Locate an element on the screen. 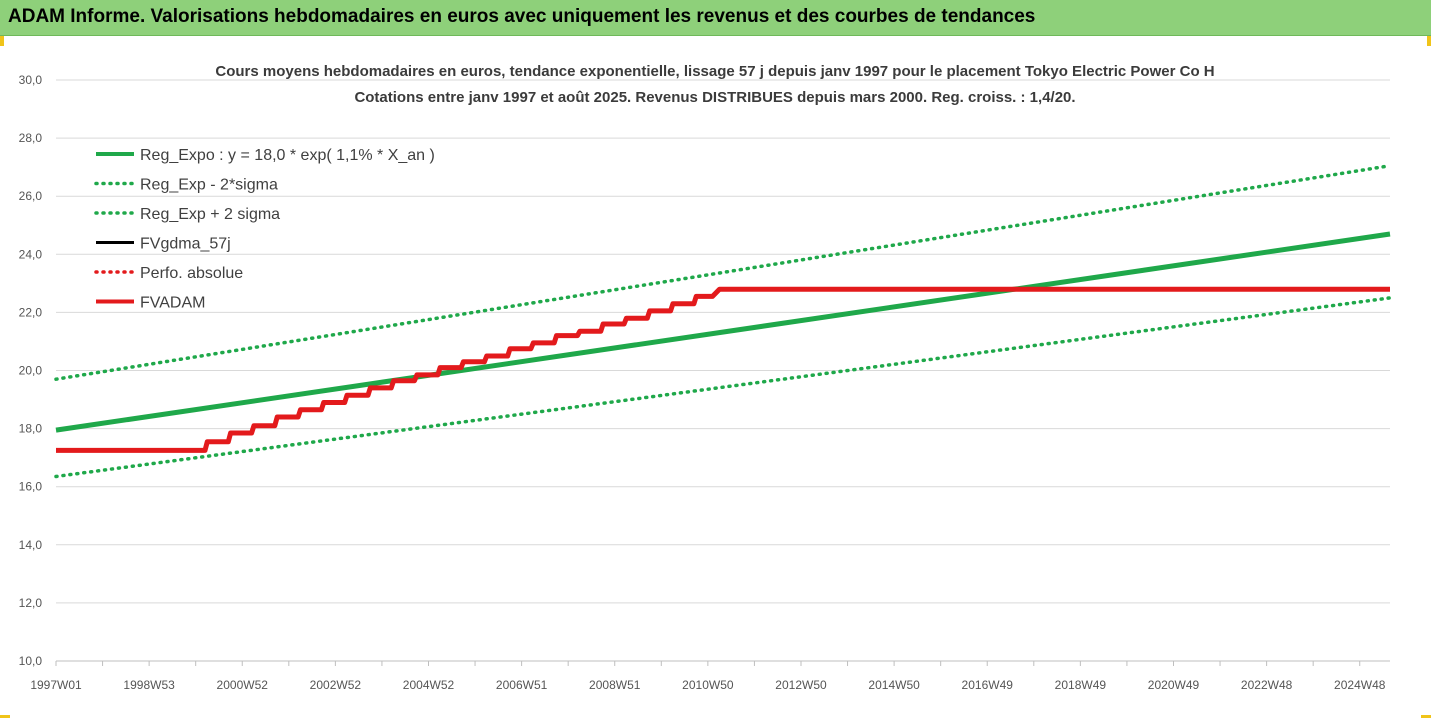 The image size is (1431, 723). y-tick-label: 24,0 is located at coordinates (31, 254).